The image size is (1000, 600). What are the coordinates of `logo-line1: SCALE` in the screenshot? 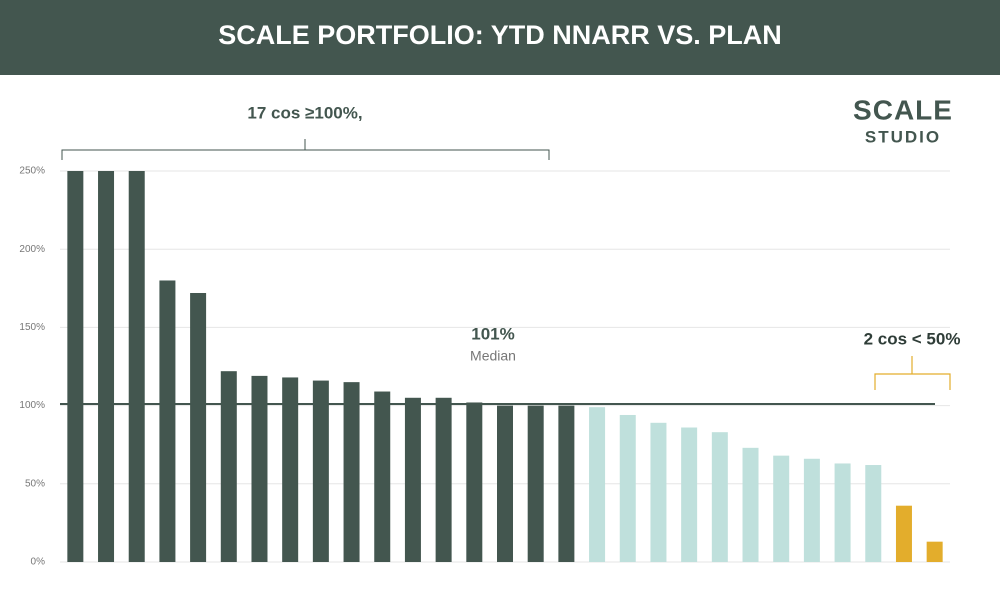 It's located at (903, 109).